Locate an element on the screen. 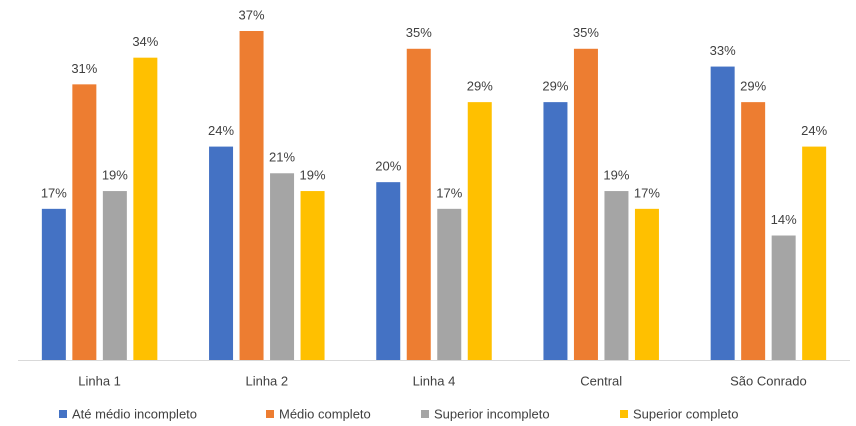 The width and height of the screenshot is (856, 426). data-label: 34% is located at coordinates (145, 41).